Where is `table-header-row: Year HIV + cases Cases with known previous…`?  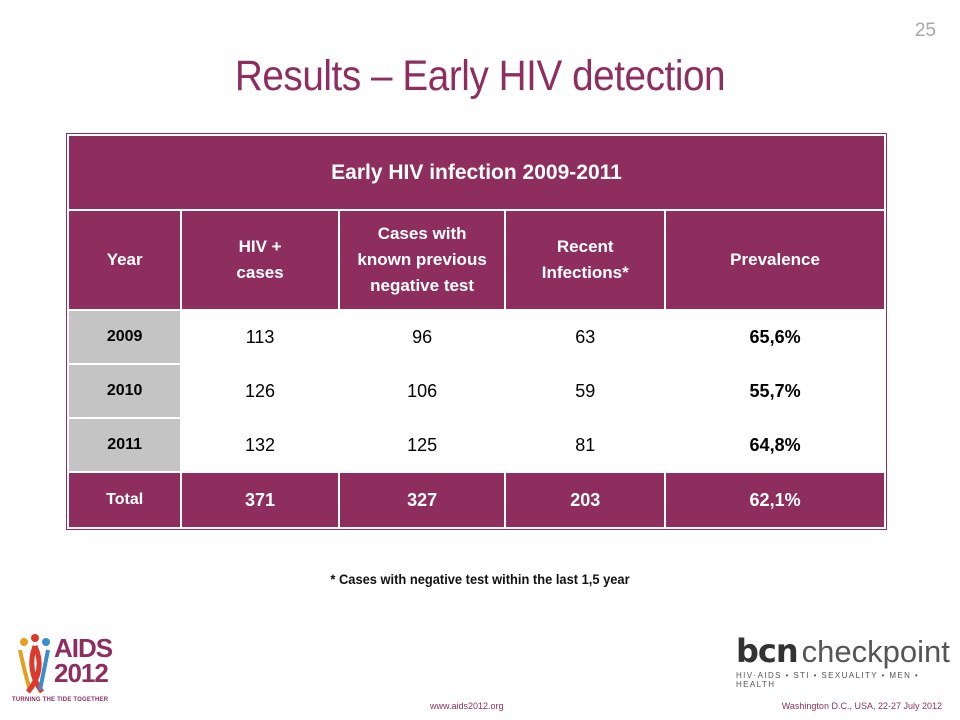
table-header-row: Year HIV + cases Cases with known previous… is located at coordinates (476, 260).